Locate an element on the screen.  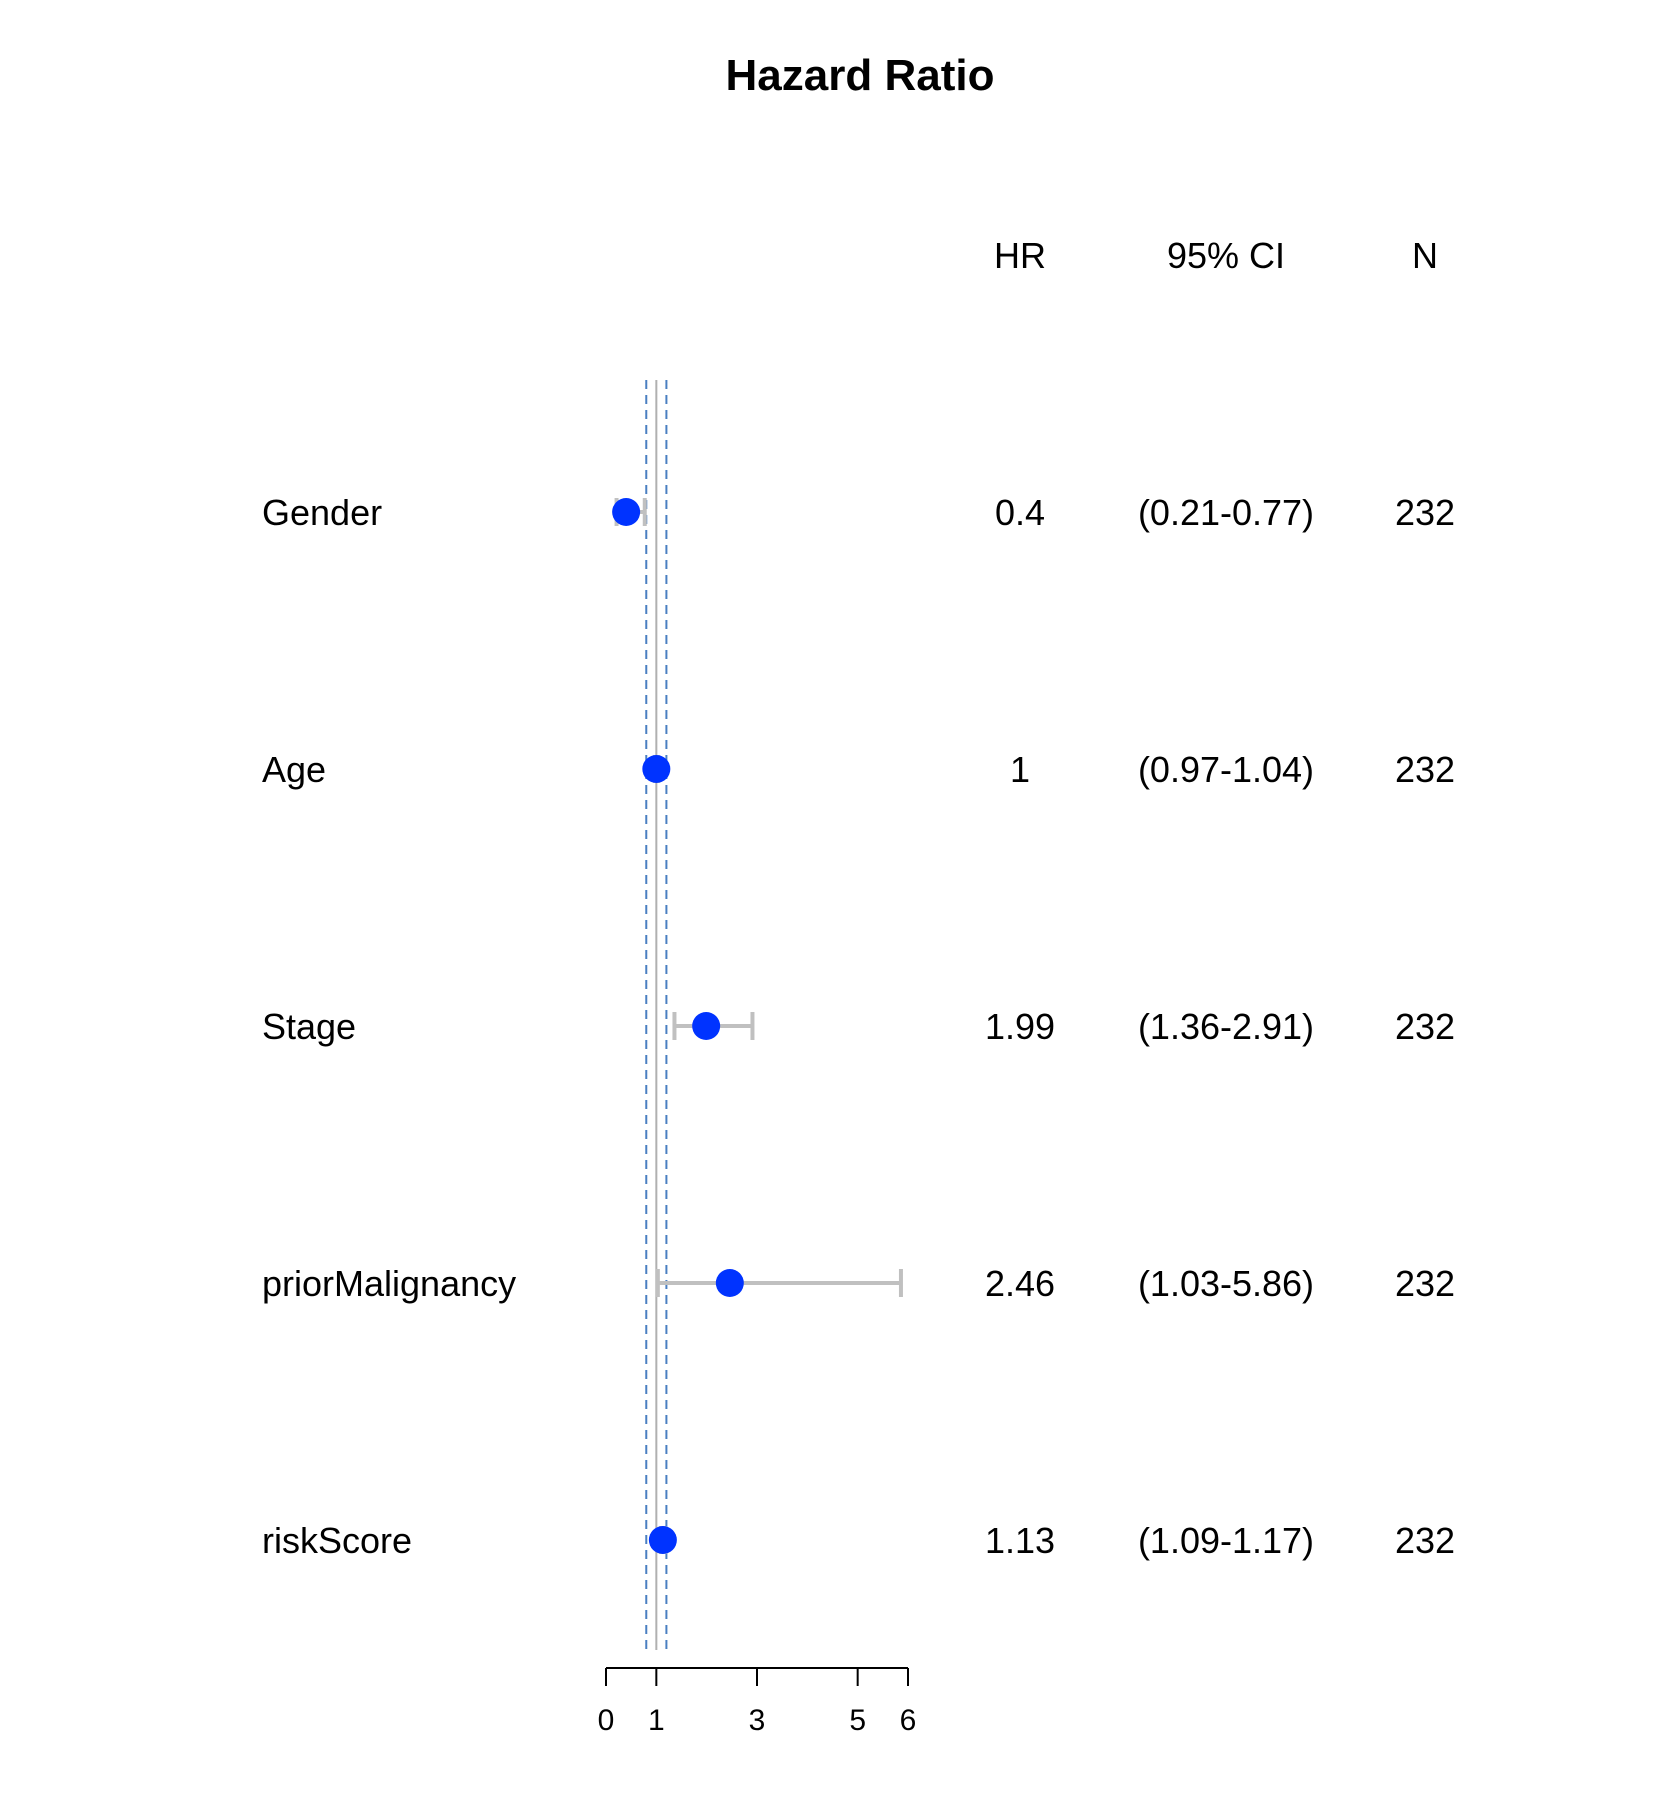
row-ci: (0.21-0.77) is located at coordinates (1226, 512).